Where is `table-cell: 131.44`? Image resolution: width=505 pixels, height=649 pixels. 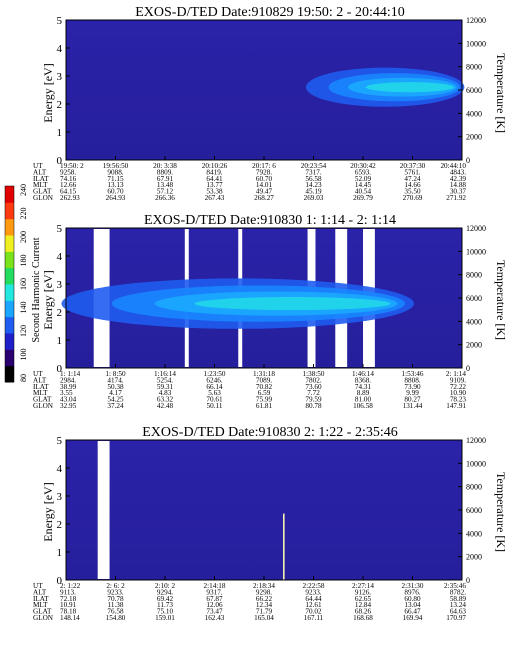
table-cell: 131.44 is located at coordinates (413, 406).